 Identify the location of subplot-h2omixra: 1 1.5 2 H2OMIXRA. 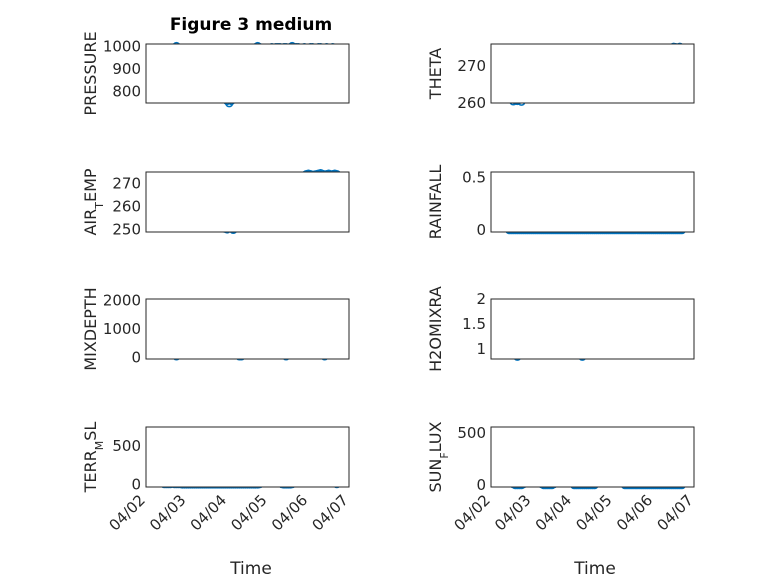
(560, 329).